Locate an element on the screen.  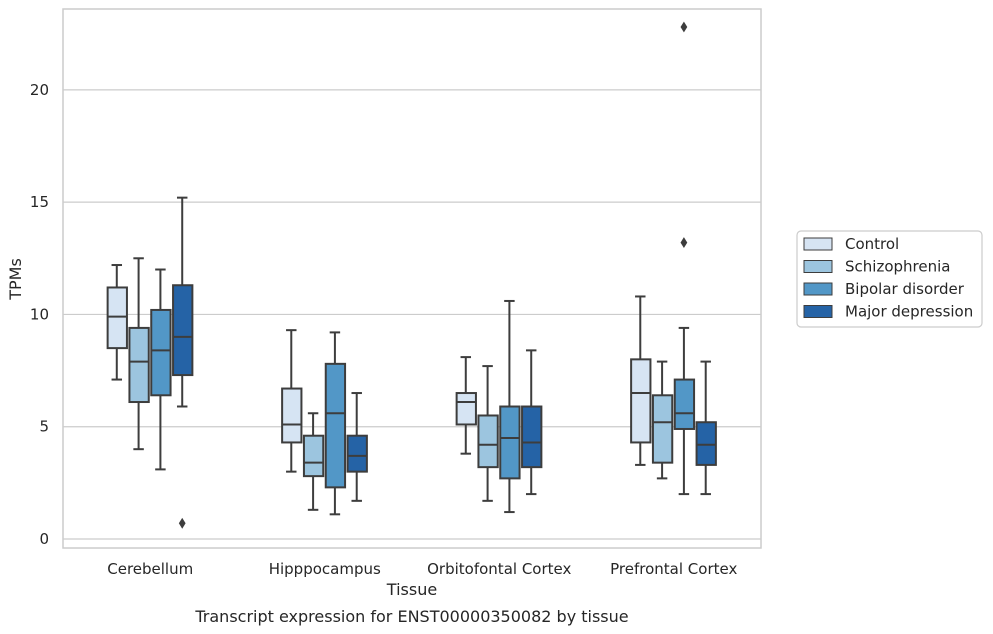
y-tick-label: 20 is located at coordinates (39, 90).